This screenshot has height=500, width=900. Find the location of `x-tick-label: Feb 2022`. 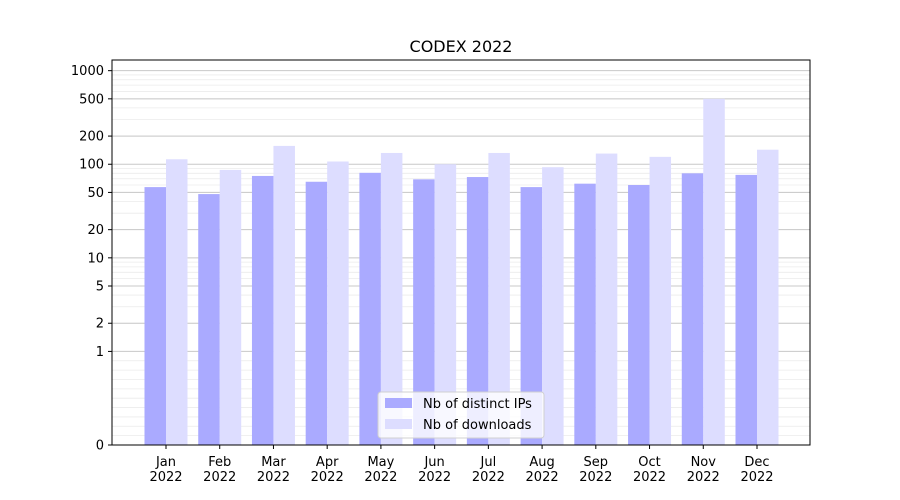

x-tick-label: Feb 2022 is located at coordinates (219, 470).